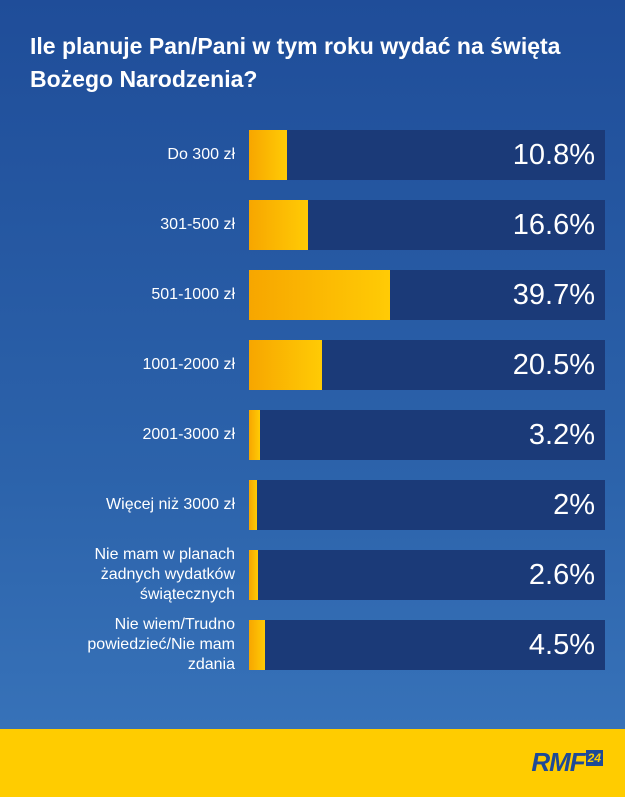 The width and height of the screenshot is (625, 797). Describe the element at coordinates (187, 594) in the screenshot. I see `category-label-line: świątecznych` at that location.